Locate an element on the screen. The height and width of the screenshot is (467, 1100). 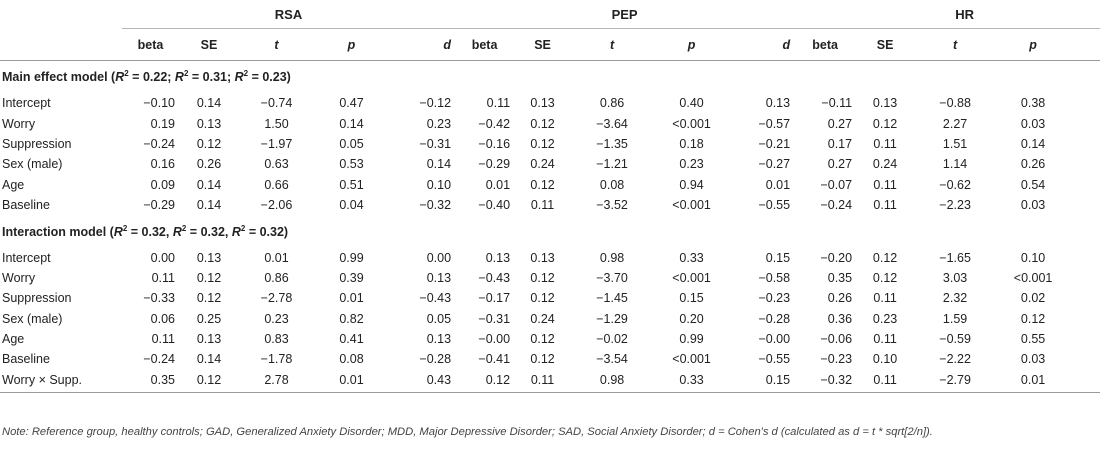
table-cell: 0.03 is located at coordinates (1033, 359).